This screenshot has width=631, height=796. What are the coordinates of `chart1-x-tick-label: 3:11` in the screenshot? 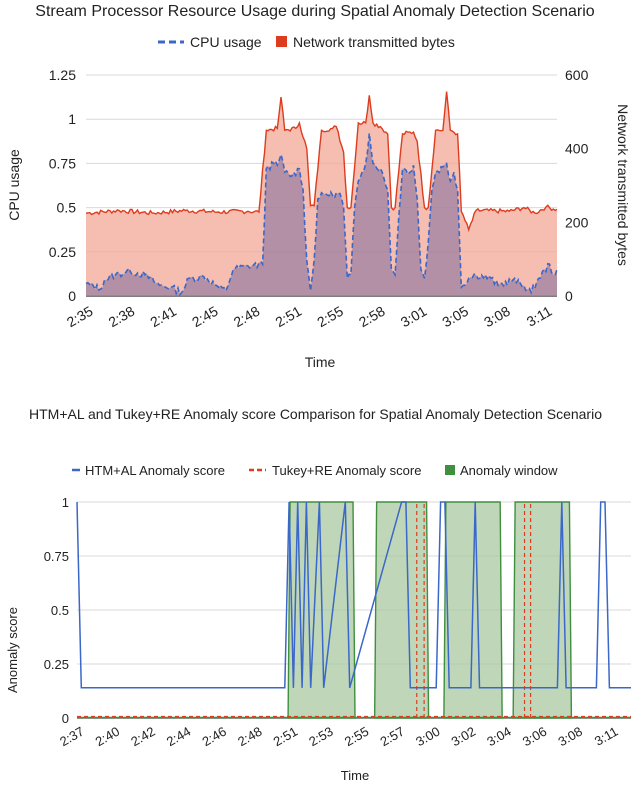 It's located at (539, 316).